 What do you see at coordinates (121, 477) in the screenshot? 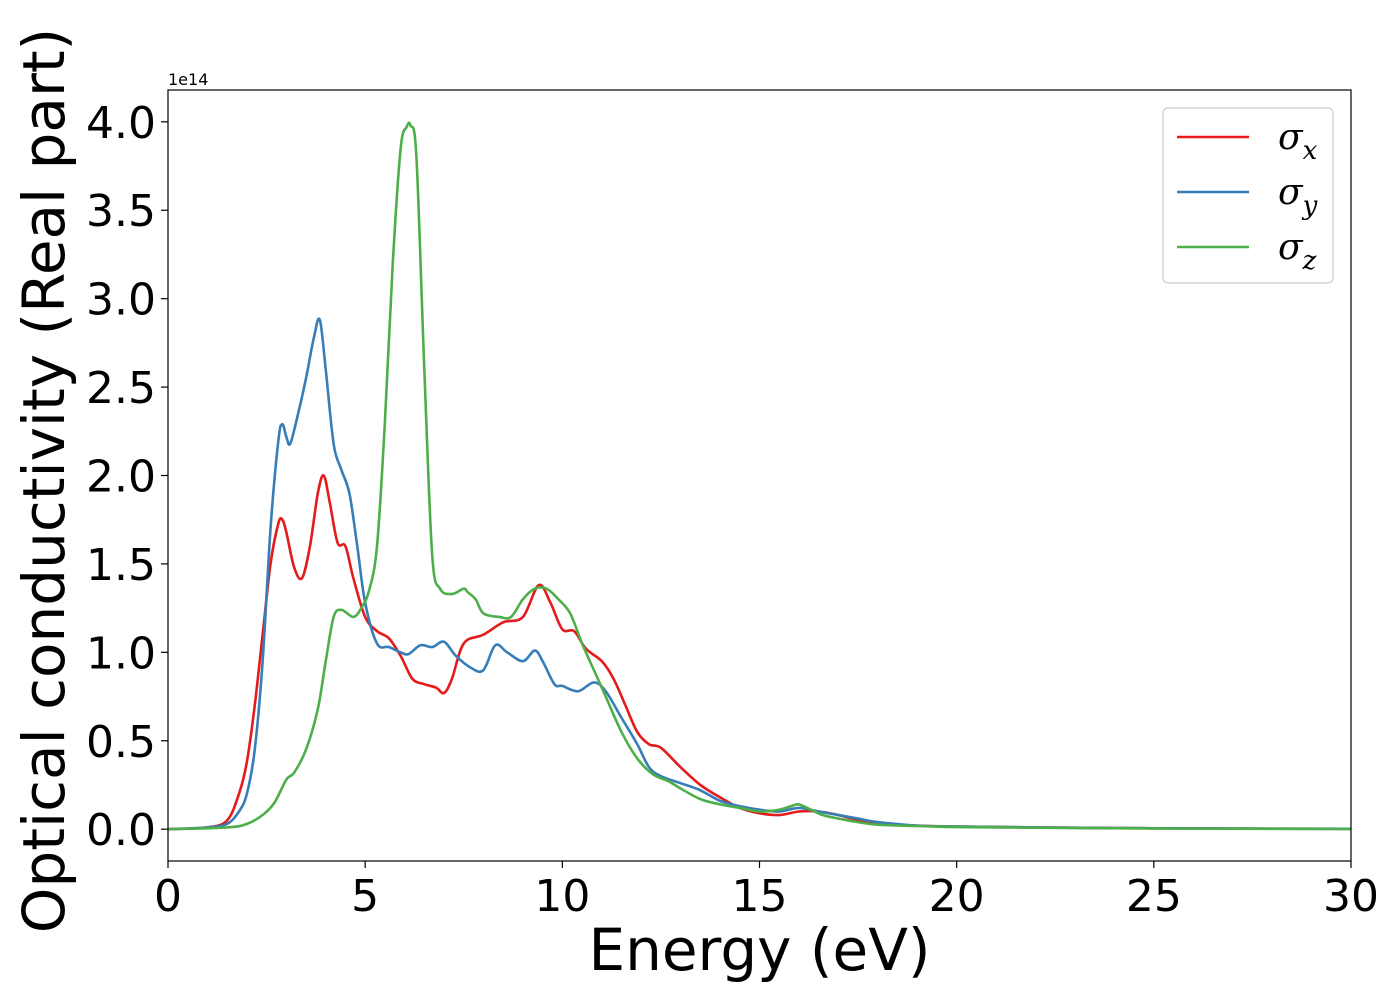
I see `y-tick-label: 2.0` at bounding box center [121, 477].